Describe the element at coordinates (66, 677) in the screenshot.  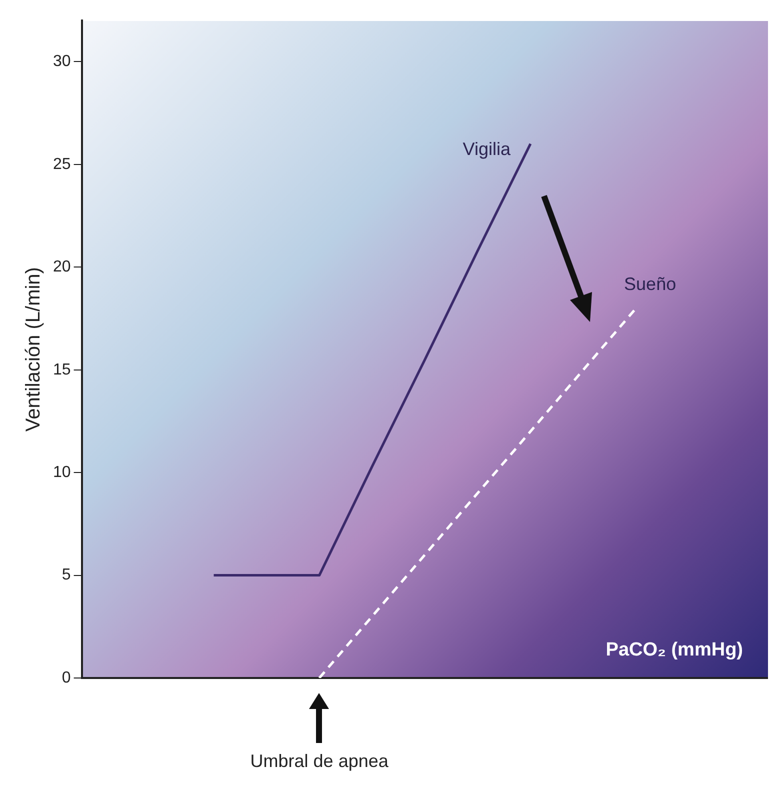
I see `y-tick-label: 0` at that location.